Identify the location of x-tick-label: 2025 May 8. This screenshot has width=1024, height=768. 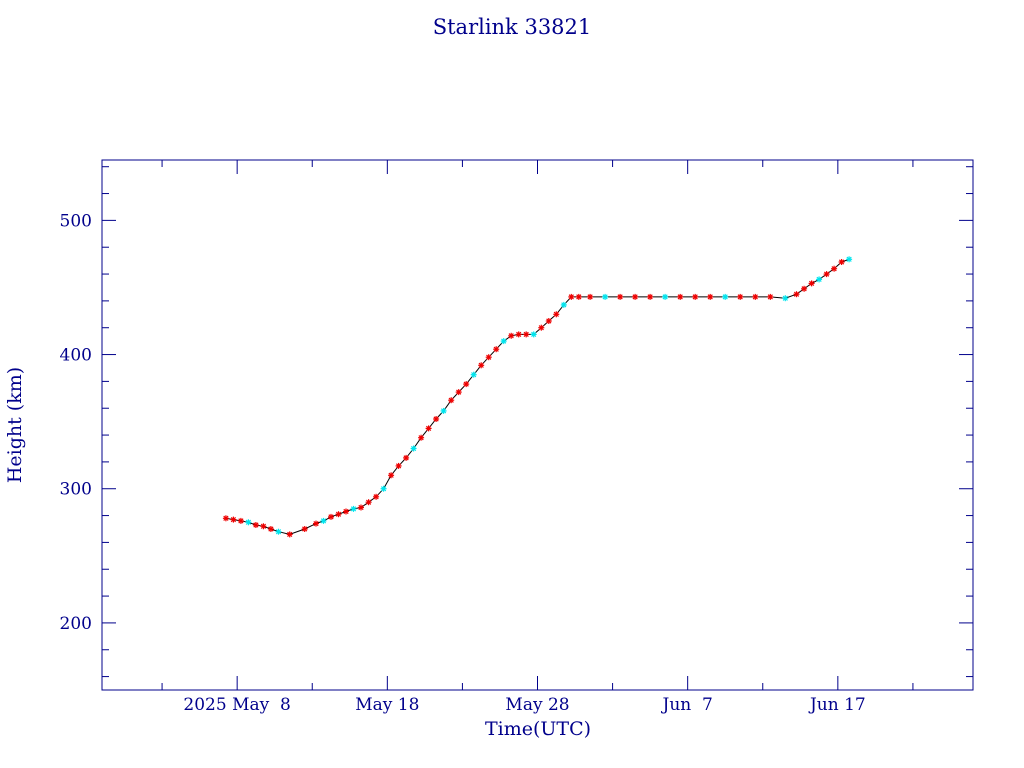
(236, 705).